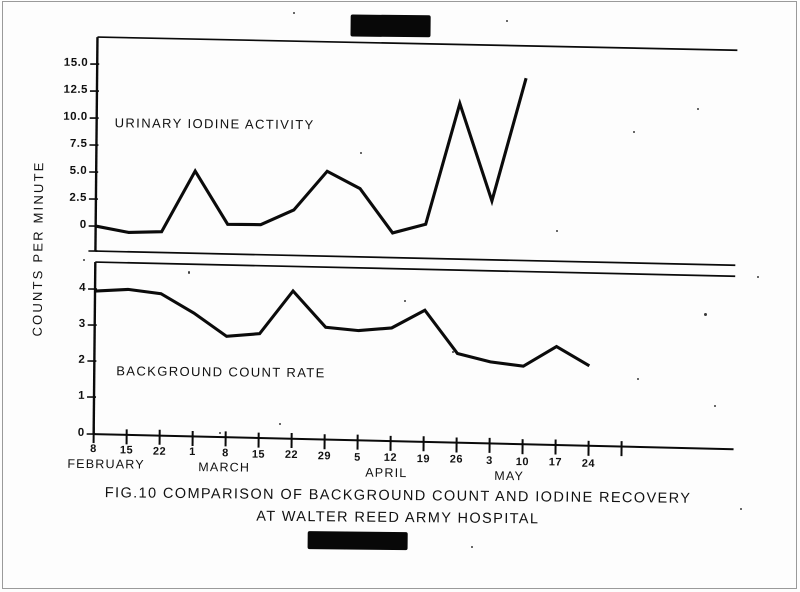 This screenshot has width=800, height=592. What do you see at coordinates (258, 454) in the screenshot?
I see `xtick-label-5: 15` at bounding box center [258, 454].